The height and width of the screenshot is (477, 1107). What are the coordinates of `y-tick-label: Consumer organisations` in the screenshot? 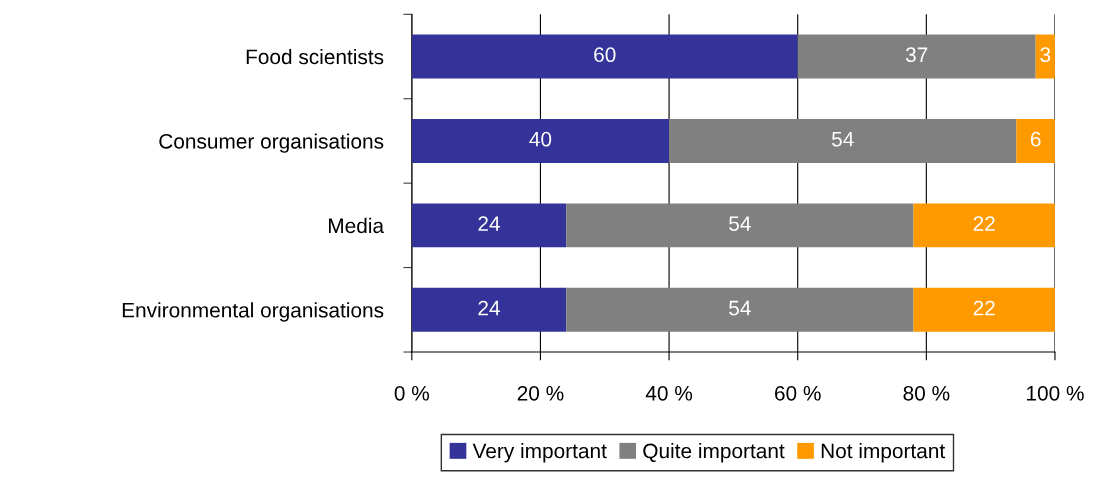 It's located at (271, 143).